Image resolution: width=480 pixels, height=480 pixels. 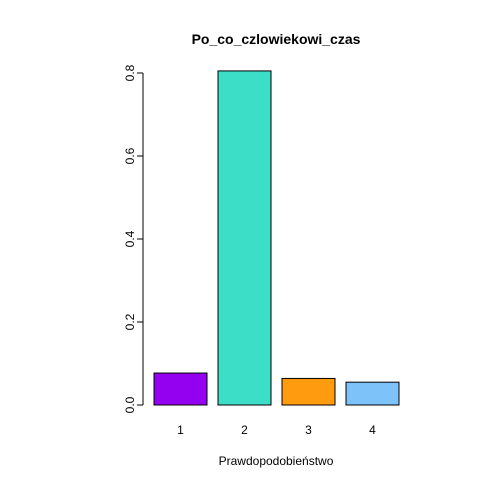 What do you see at coordinates (180, 430) in the screenshot?
I see `x-tick-label: 1` at bounding box center [180, 430].